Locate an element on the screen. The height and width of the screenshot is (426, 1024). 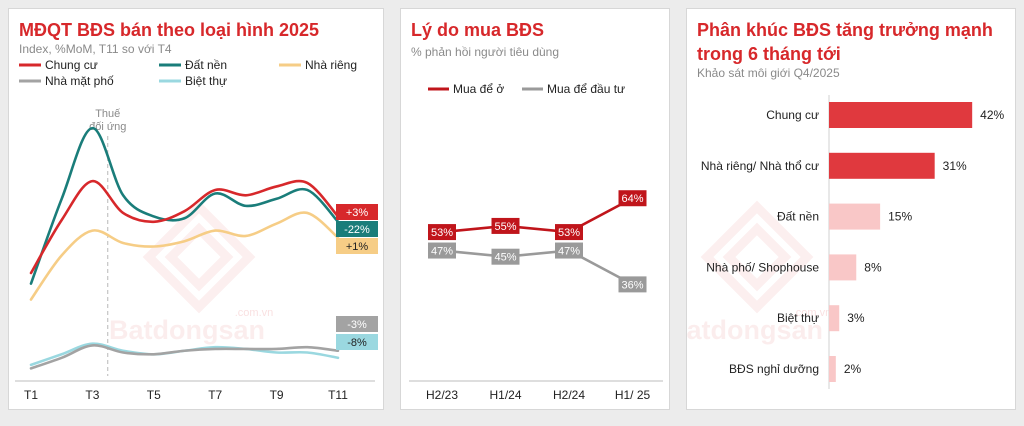
data-label: 55% is located at coordinates (505, 227).